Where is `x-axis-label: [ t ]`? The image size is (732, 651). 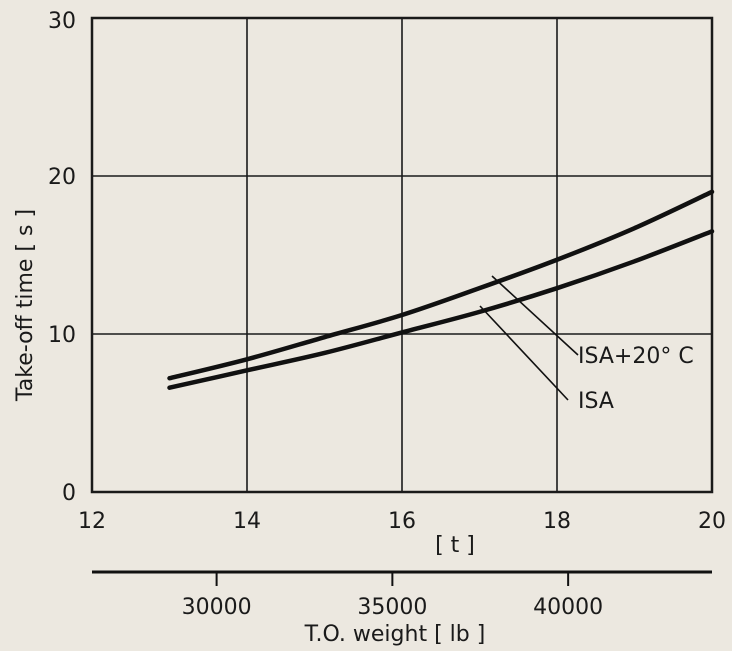
x-axis-label: [ t ] is located at coordinates (455, 545).